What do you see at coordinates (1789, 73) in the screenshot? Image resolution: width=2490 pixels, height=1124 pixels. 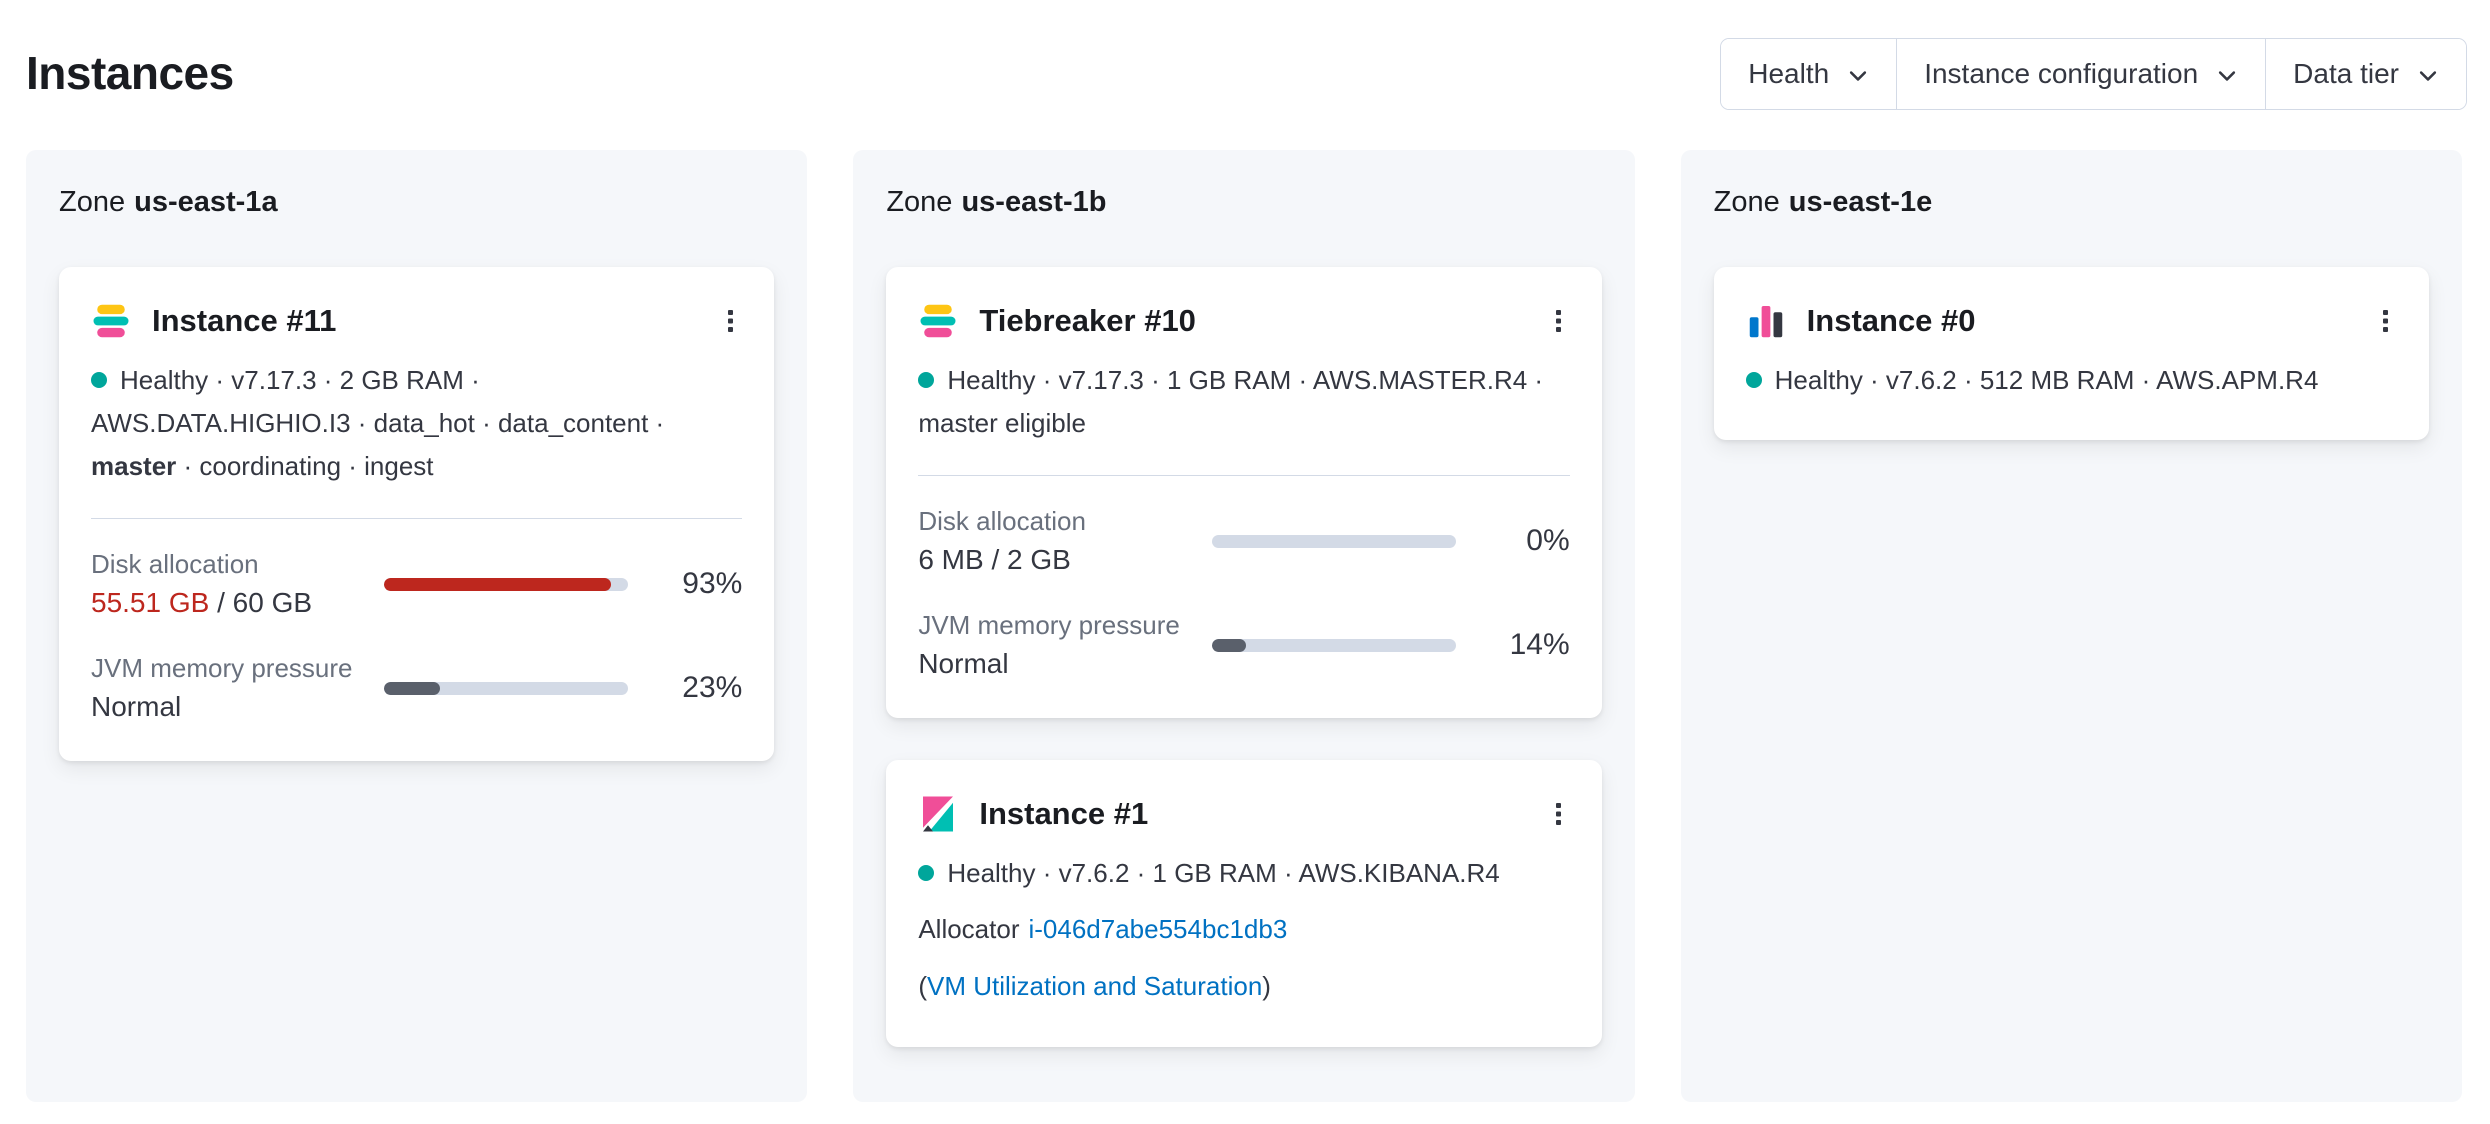 I see `filter-health-label: Health` at bounding box center [1789, 73].